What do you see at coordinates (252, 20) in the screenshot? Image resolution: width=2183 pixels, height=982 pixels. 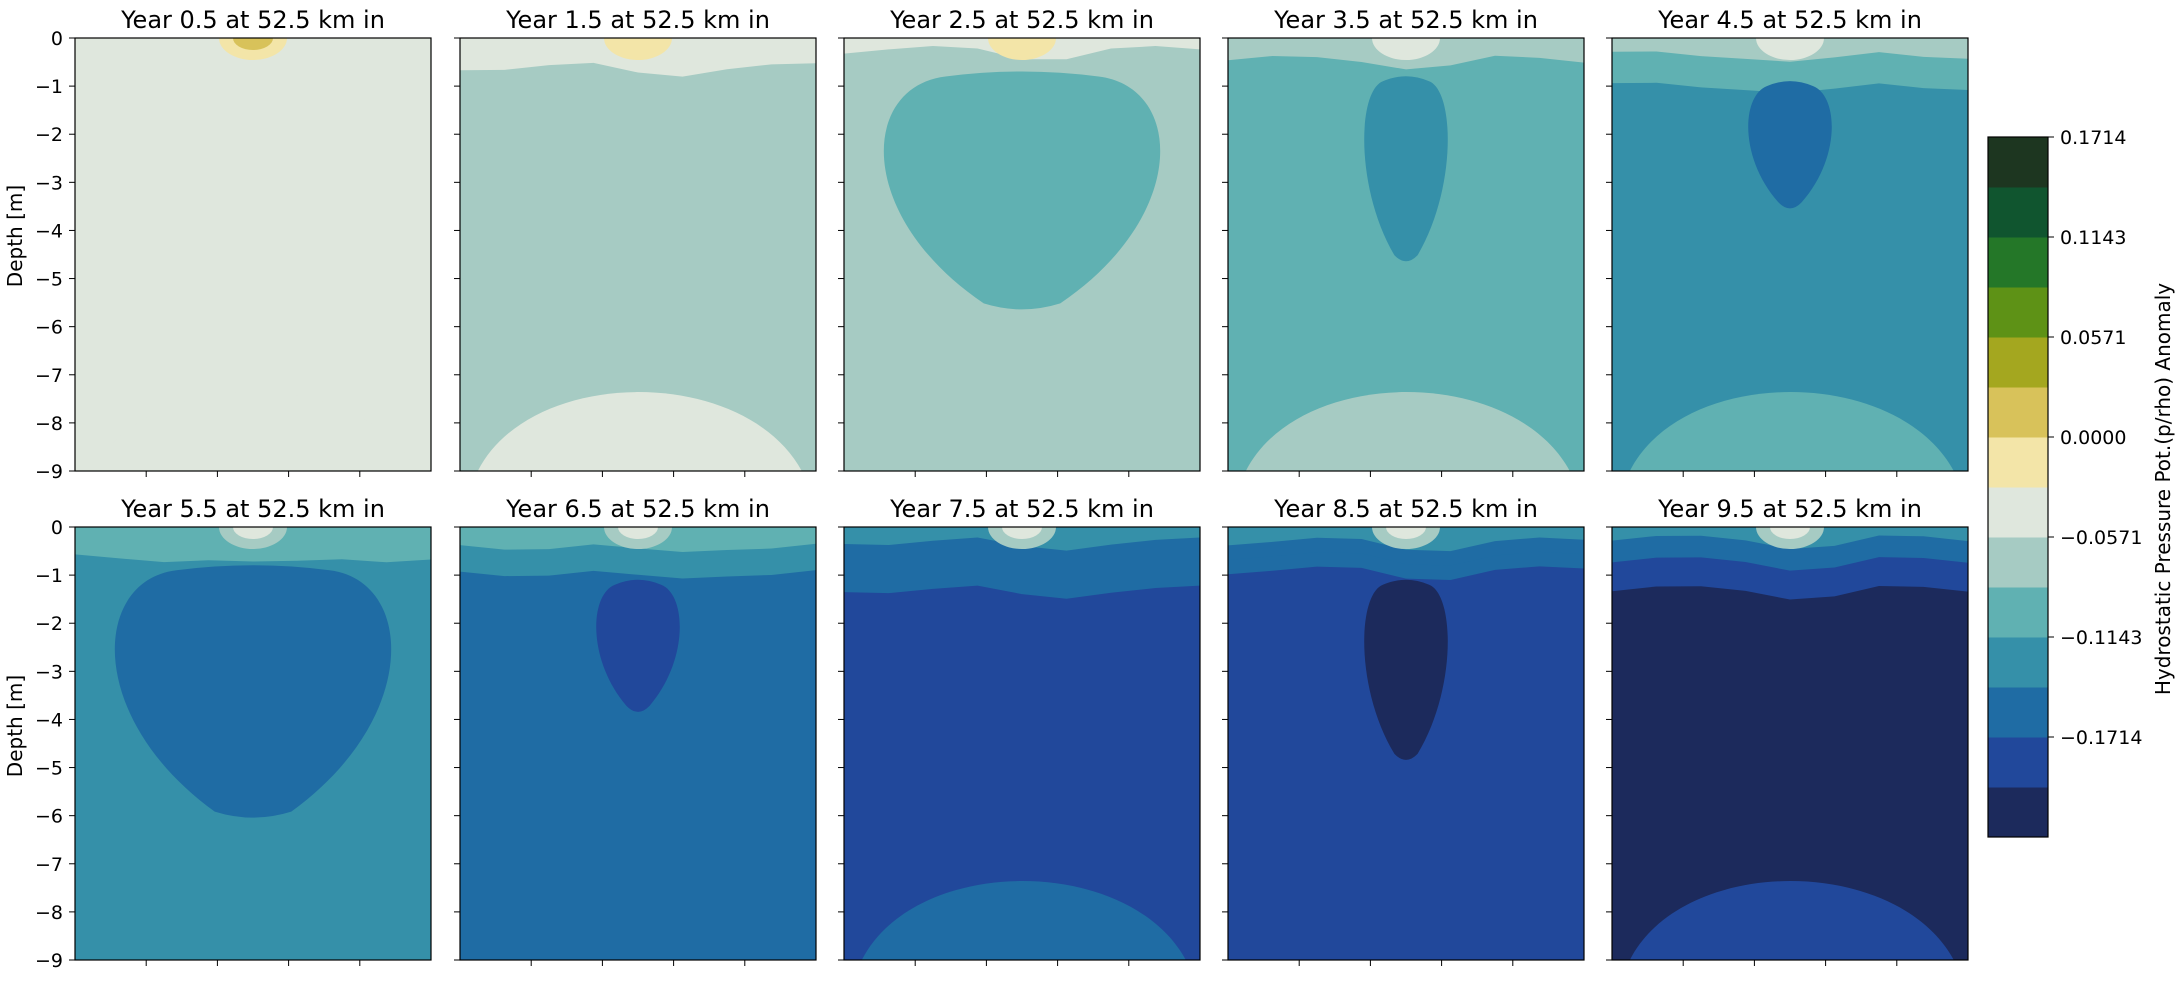 I see `panel-title: Year 0.5 at 52.5 km in` at bounding box center [252, 20].